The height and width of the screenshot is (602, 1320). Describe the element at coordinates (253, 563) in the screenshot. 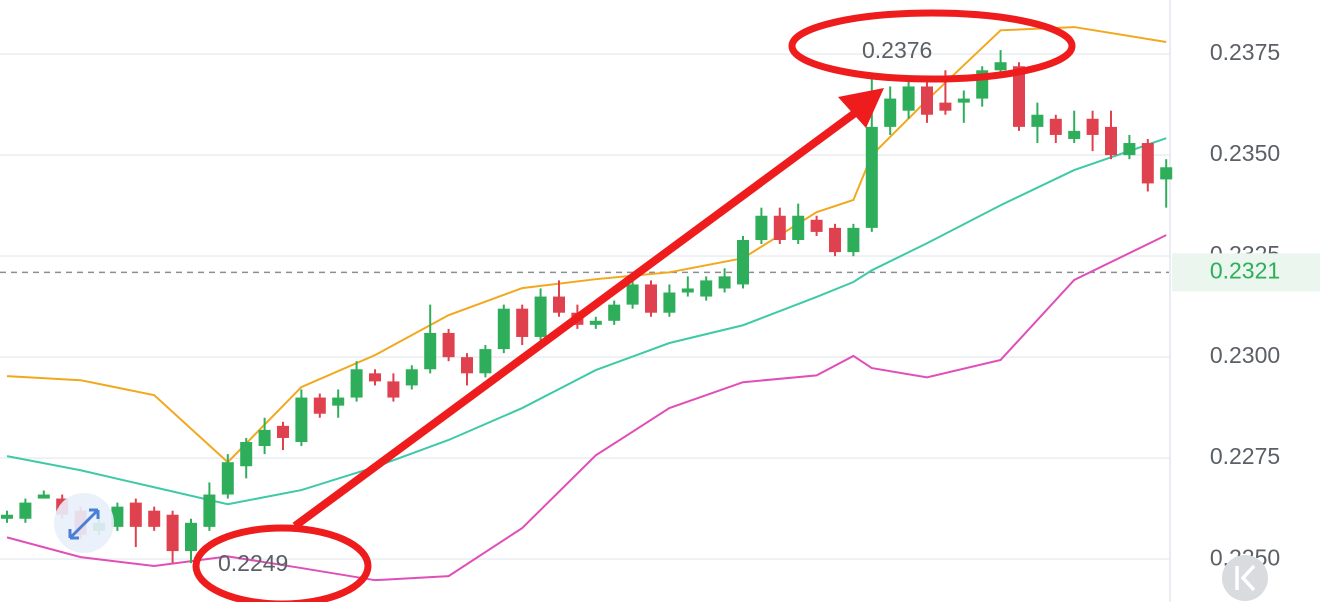

I see `min-label: 0.2249` at that location.